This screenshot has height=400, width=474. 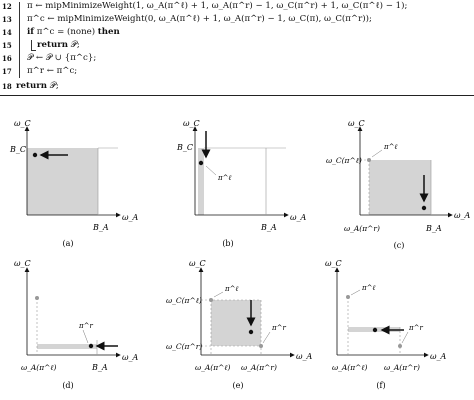 I want to click on if-block-indent-tick, so click(x=33, y=50).